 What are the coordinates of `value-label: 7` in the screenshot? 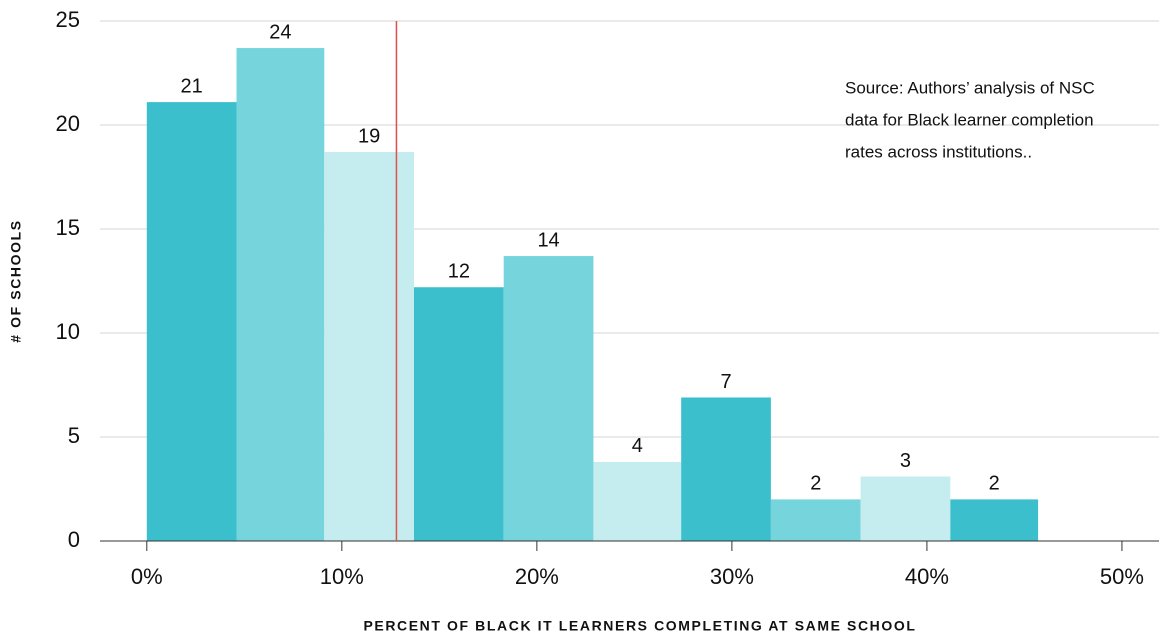 It's located at (725, 382).